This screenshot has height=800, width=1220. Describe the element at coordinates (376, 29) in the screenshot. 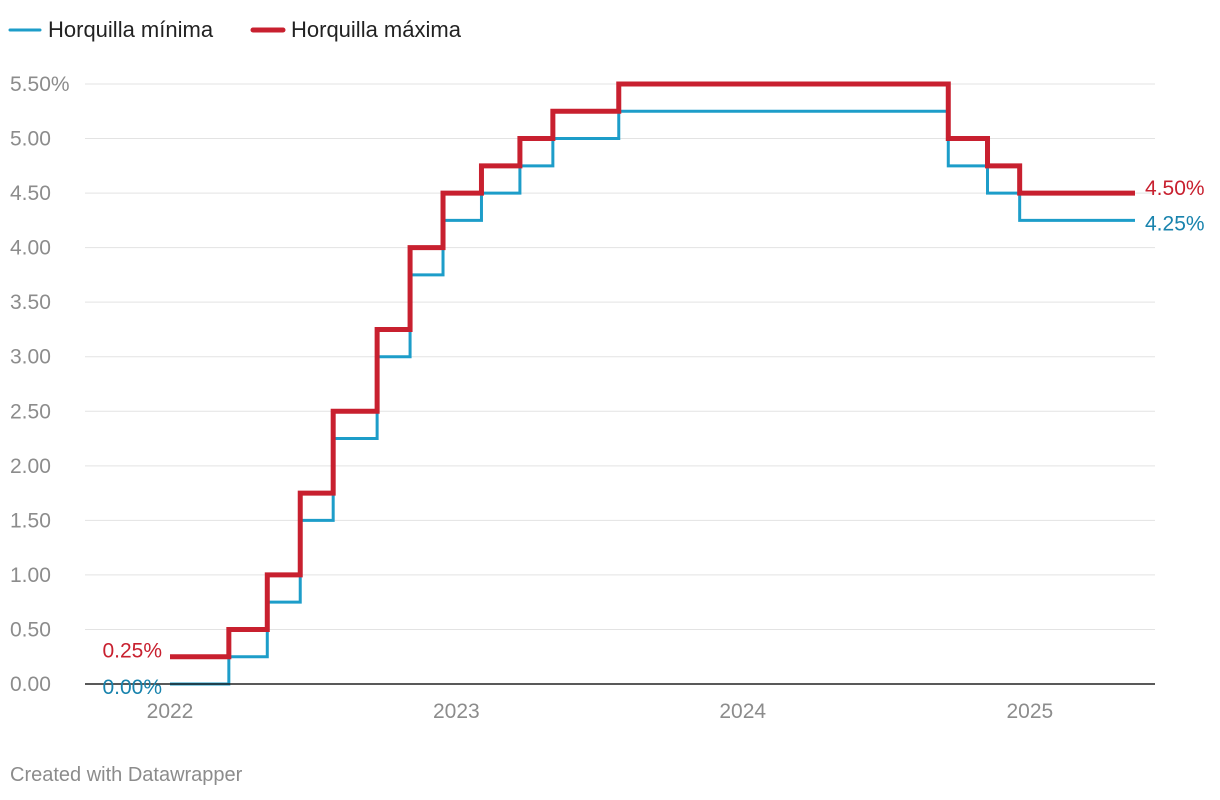

I see `legend-label: Horquilla máxima` at that location.